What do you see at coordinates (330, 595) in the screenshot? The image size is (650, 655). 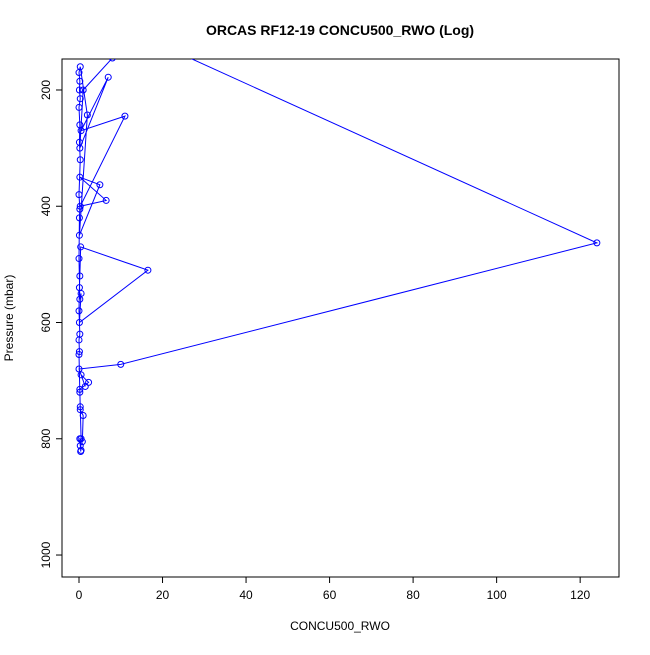 I see `x-tick-label: 60` at bounding box center [330, 595].